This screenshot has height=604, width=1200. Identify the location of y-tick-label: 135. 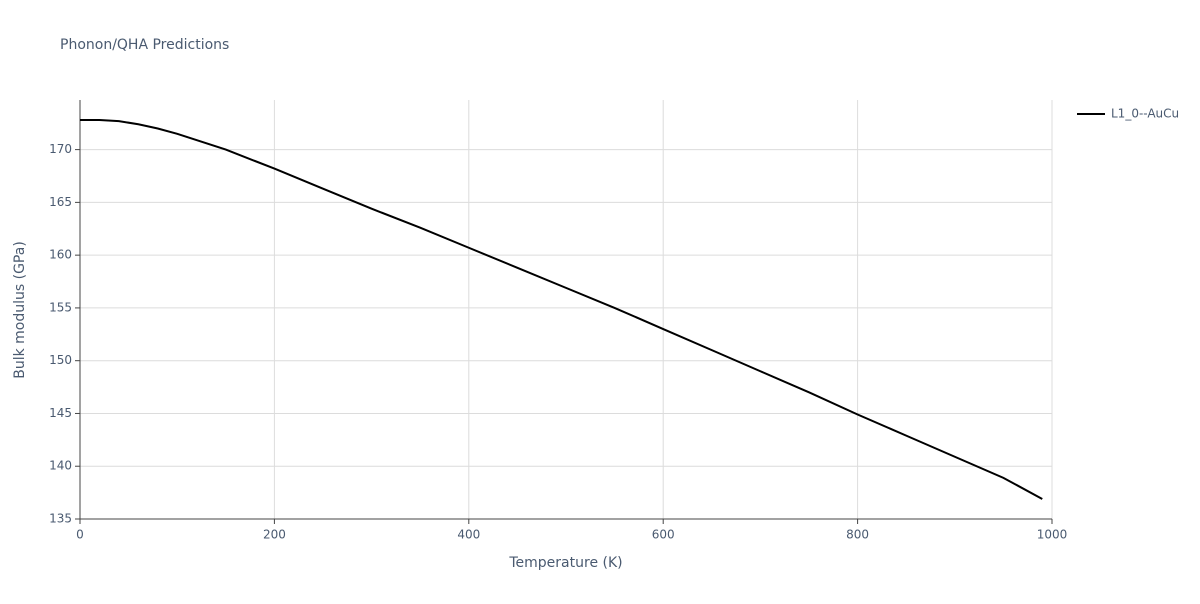
(60, 519).